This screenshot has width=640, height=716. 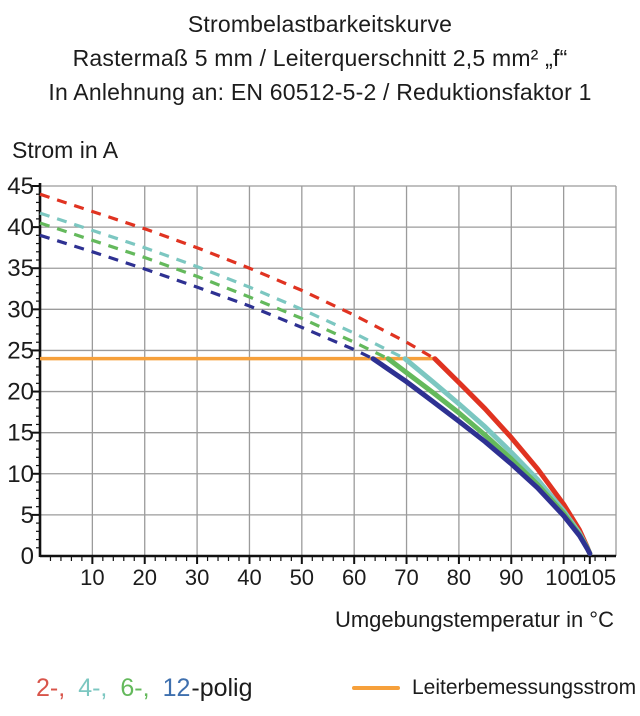 I want to click on y-axis-title: Strom in A, so click(x=65, y=150).